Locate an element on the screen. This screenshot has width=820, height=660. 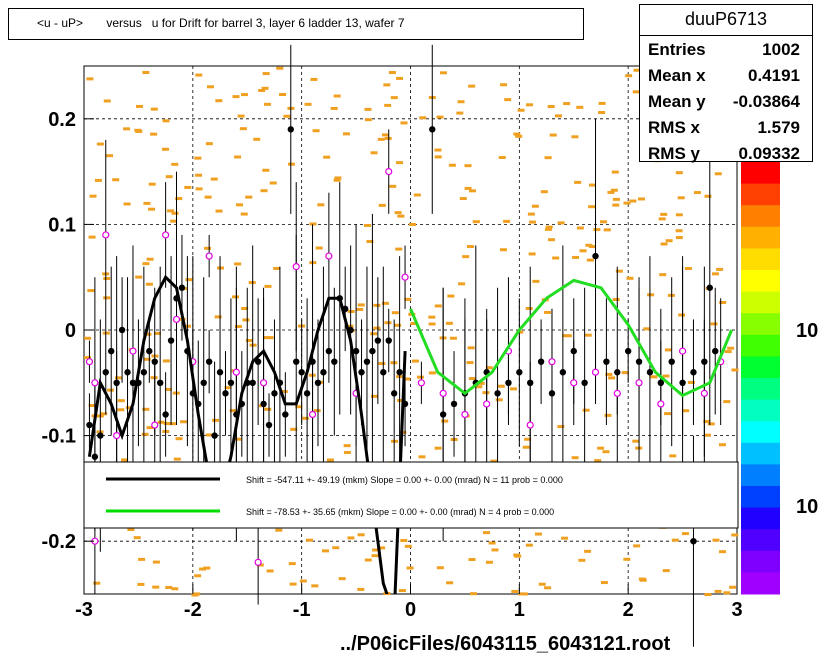
x-tick-label: -2 is located at coordinates (193, 610).